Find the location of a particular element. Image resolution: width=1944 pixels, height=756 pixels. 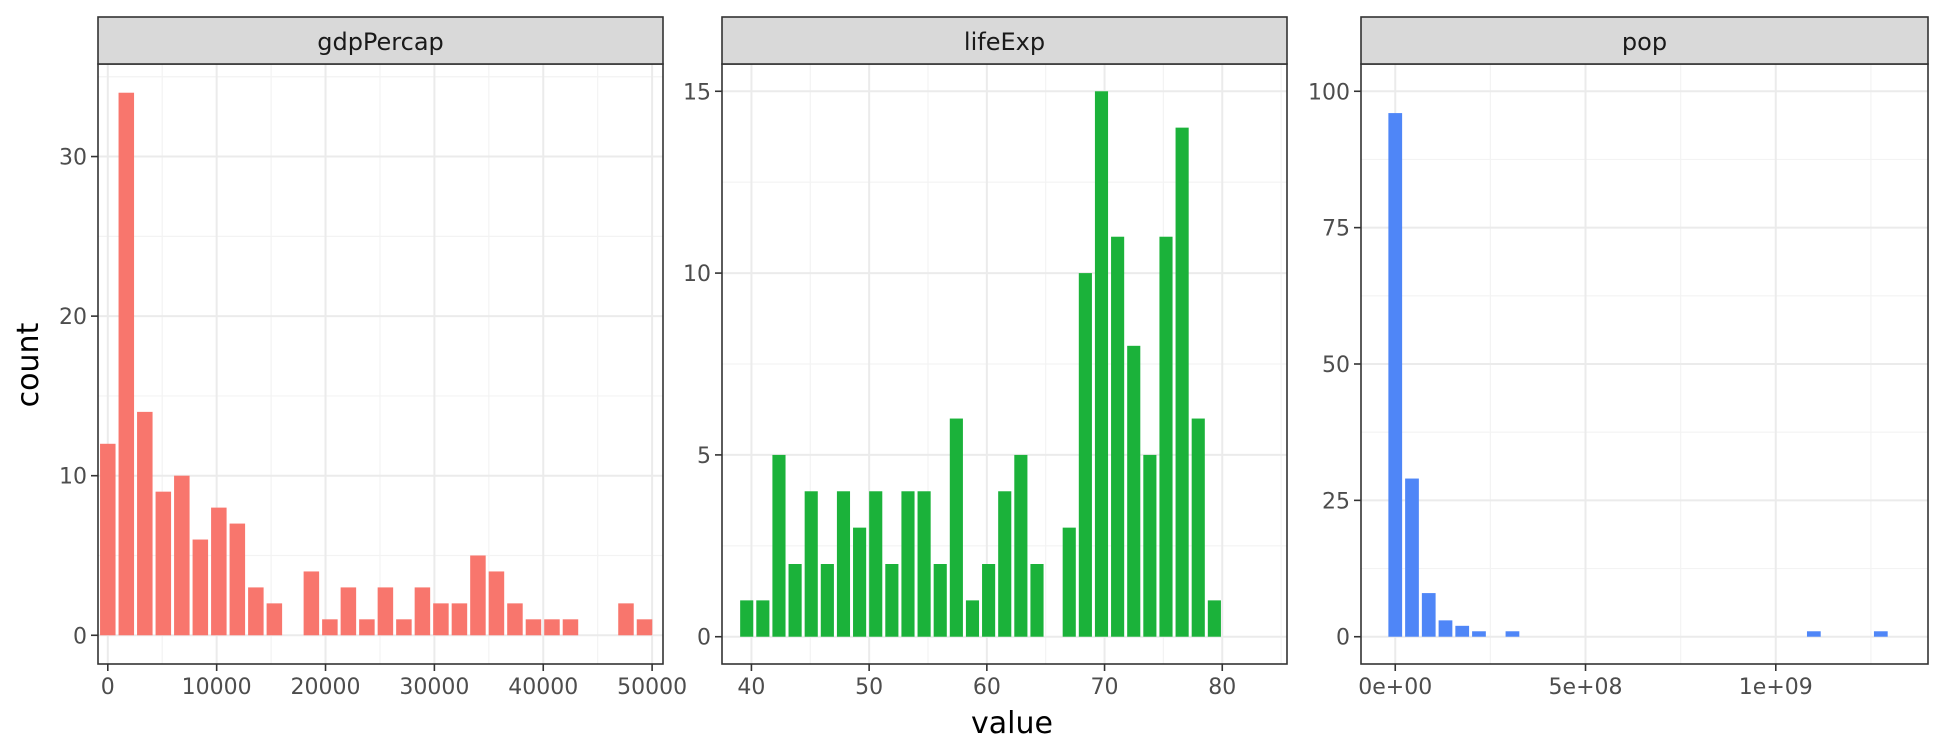

x-tick-label: 50 is located at coordinates (869, 687).